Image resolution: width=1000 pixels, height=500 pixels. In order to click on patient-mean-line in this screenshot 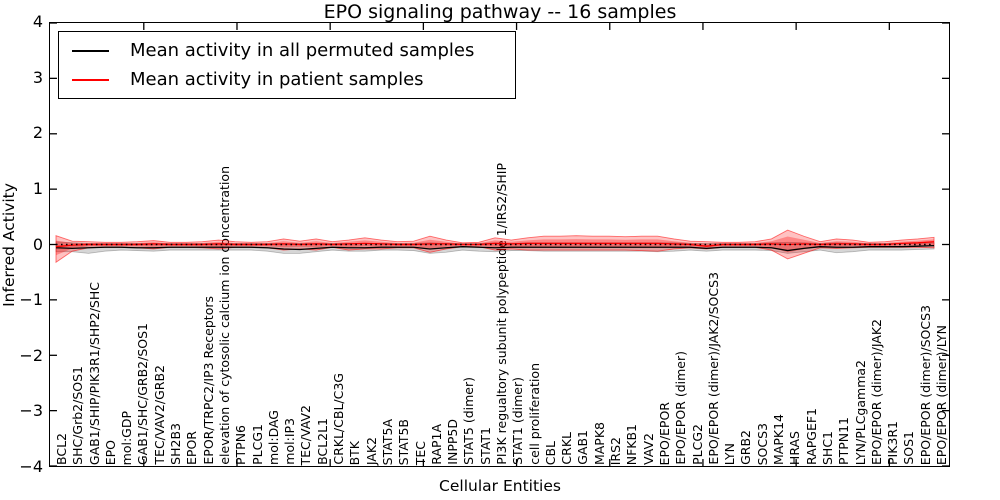, I will do `click(495, 244)`.